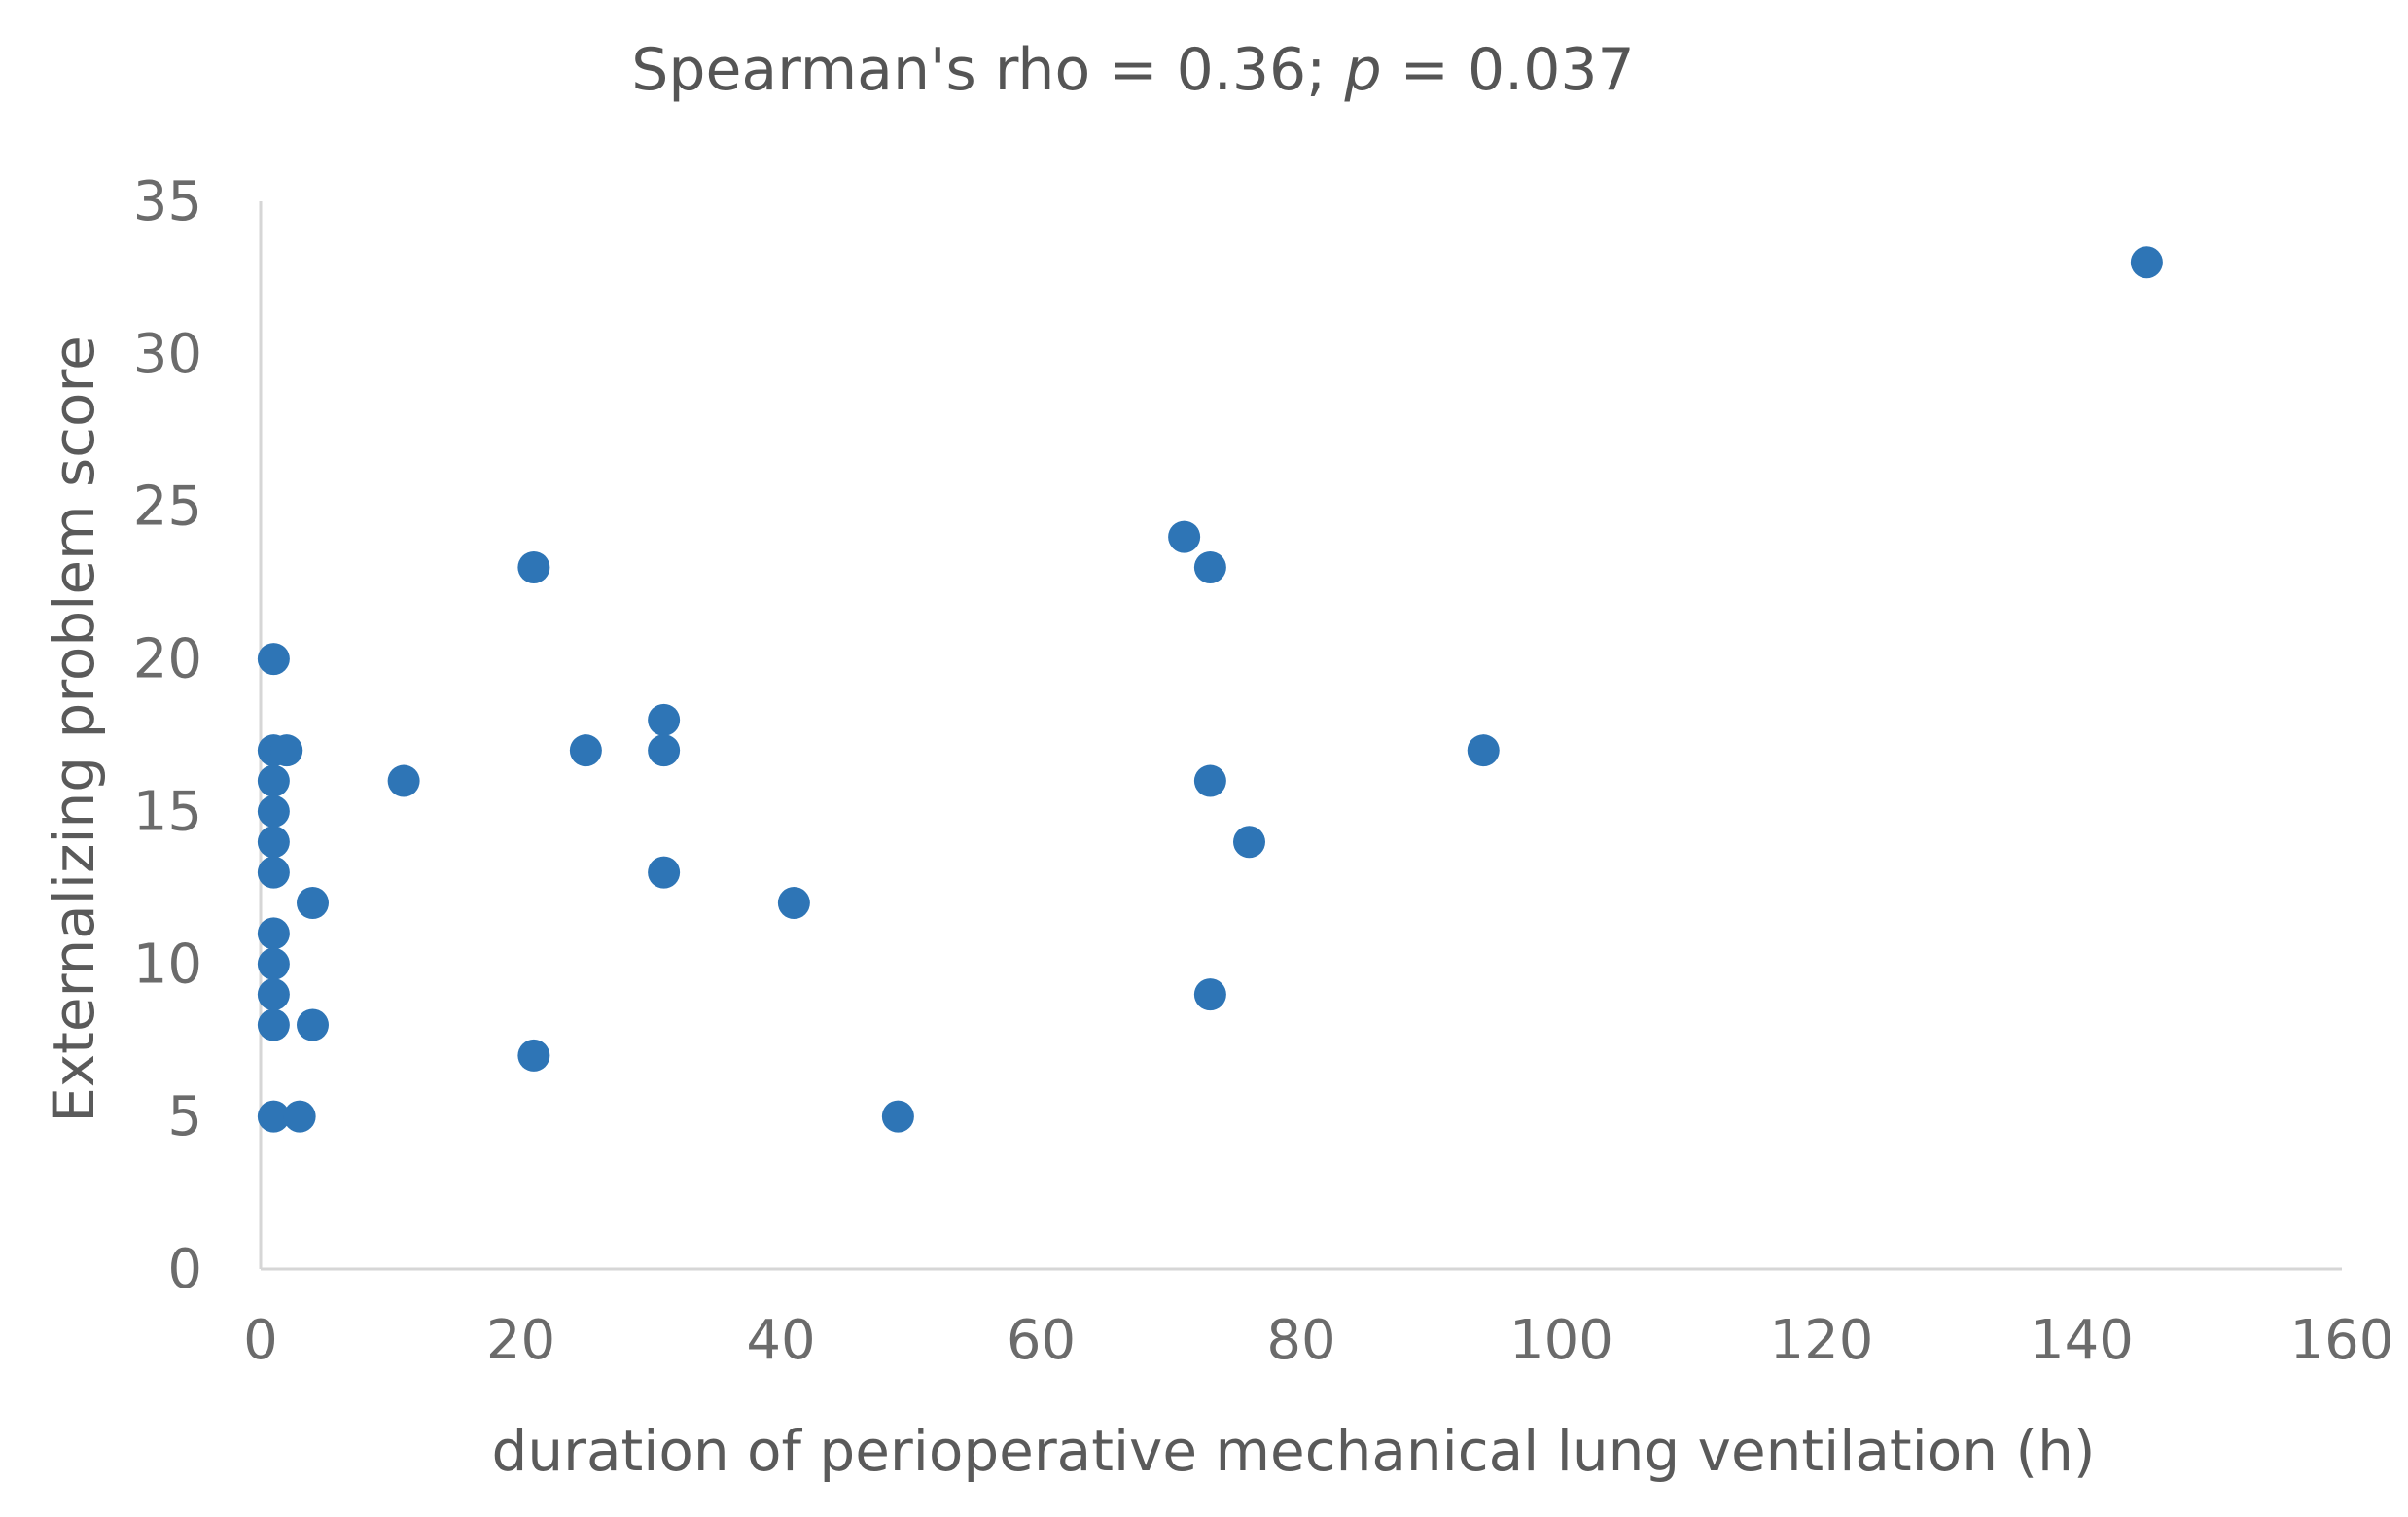  I want to click on x-tick-label: 60, so click(1041, 1340).